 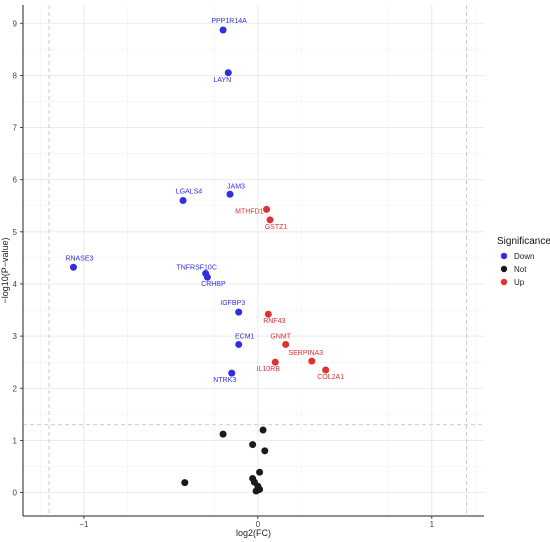 What do you see at coordinates (519, 282) in the screenshot?
I see `legend-label: Up` at bounding box center [519, 282].